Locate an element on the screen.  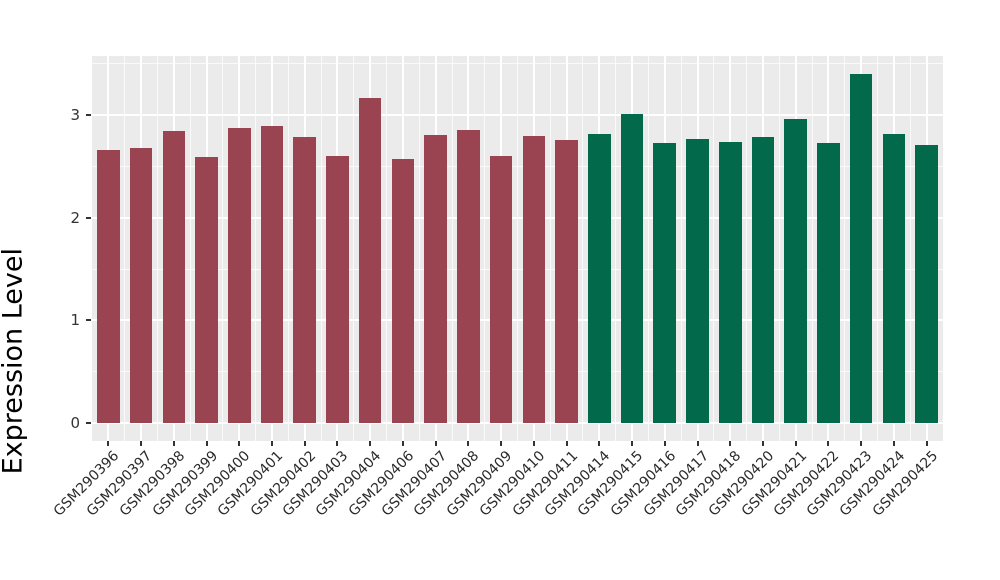
bar-GSM290407 is located at coordinates (435, 279).